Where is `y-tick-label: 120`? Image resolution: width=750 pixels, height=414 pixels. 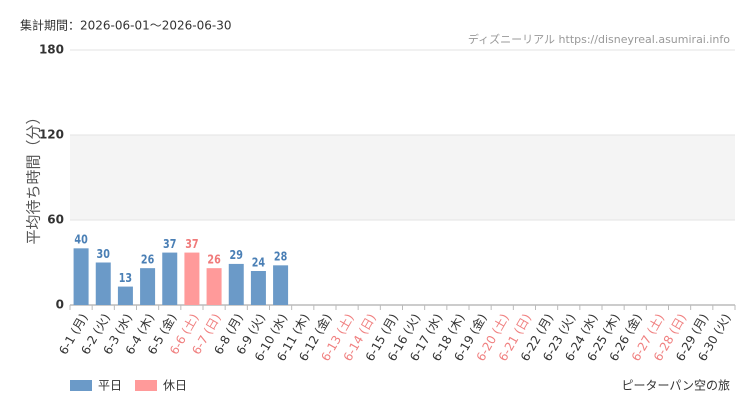 y-tick-label: 120 is located at coordinates (51, 135).